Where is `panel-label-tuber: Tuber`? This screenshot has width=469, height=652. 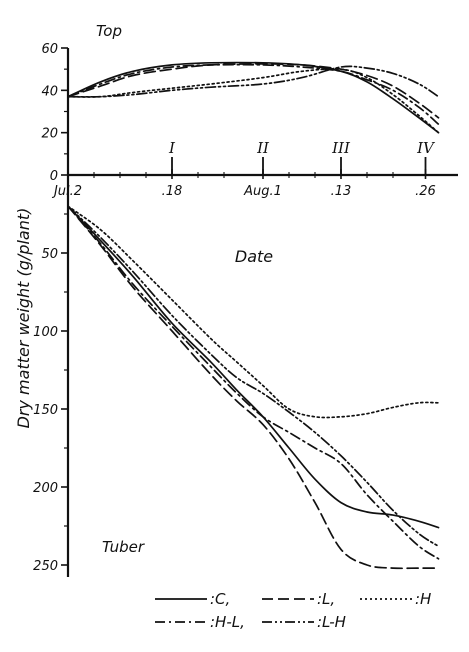 panel-label-tuber: Tuber is located at coordinates (123, 547).